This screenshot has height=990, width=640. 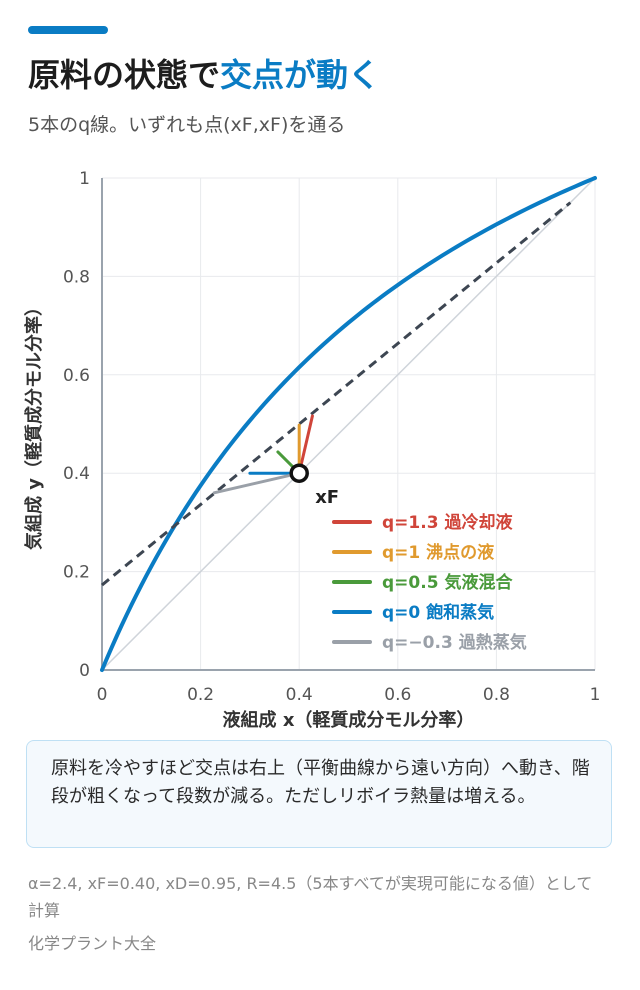 What do you see at coordinates (68, 30) in the screenshot?
I see `accent-bar` at bounding box center [68, 30].